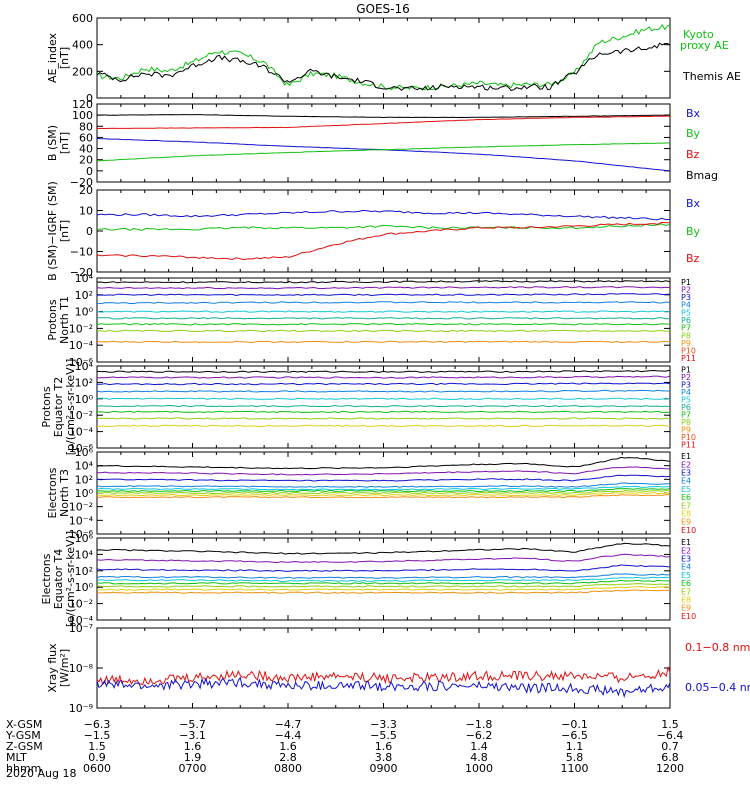 This screenshot has width=750, height=805. What do you see at coordinates (384, 768) in the screenshot?
I see `ephemeris-value: 0900` at bounding box center [384, 768].